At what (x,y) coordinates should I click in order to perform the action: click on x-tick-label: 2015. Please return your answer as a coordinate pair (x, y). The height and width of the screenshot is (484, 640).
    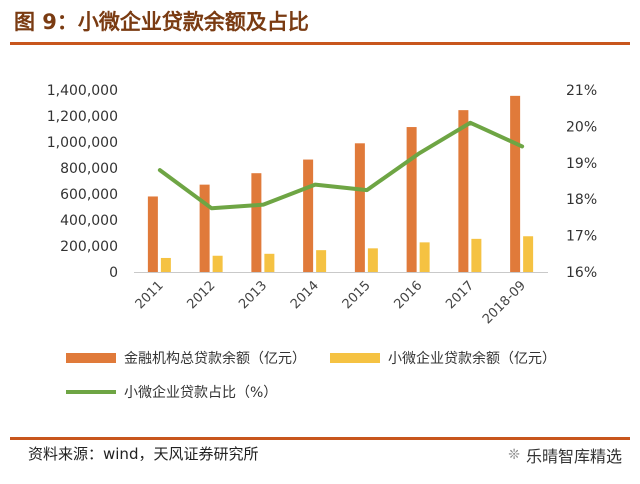
    Looking at the image, I should click on (357, 295).